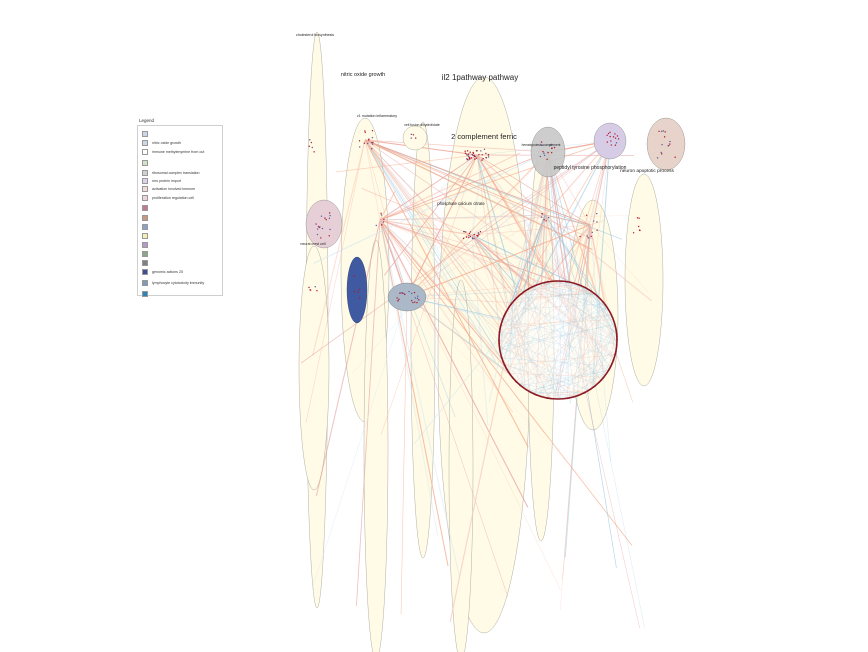 This screenshot has width=868, height=652. Describe the element at coordinates (167, 271) in the screenshot. I see `legend-label: genomic actions 25` at that location.